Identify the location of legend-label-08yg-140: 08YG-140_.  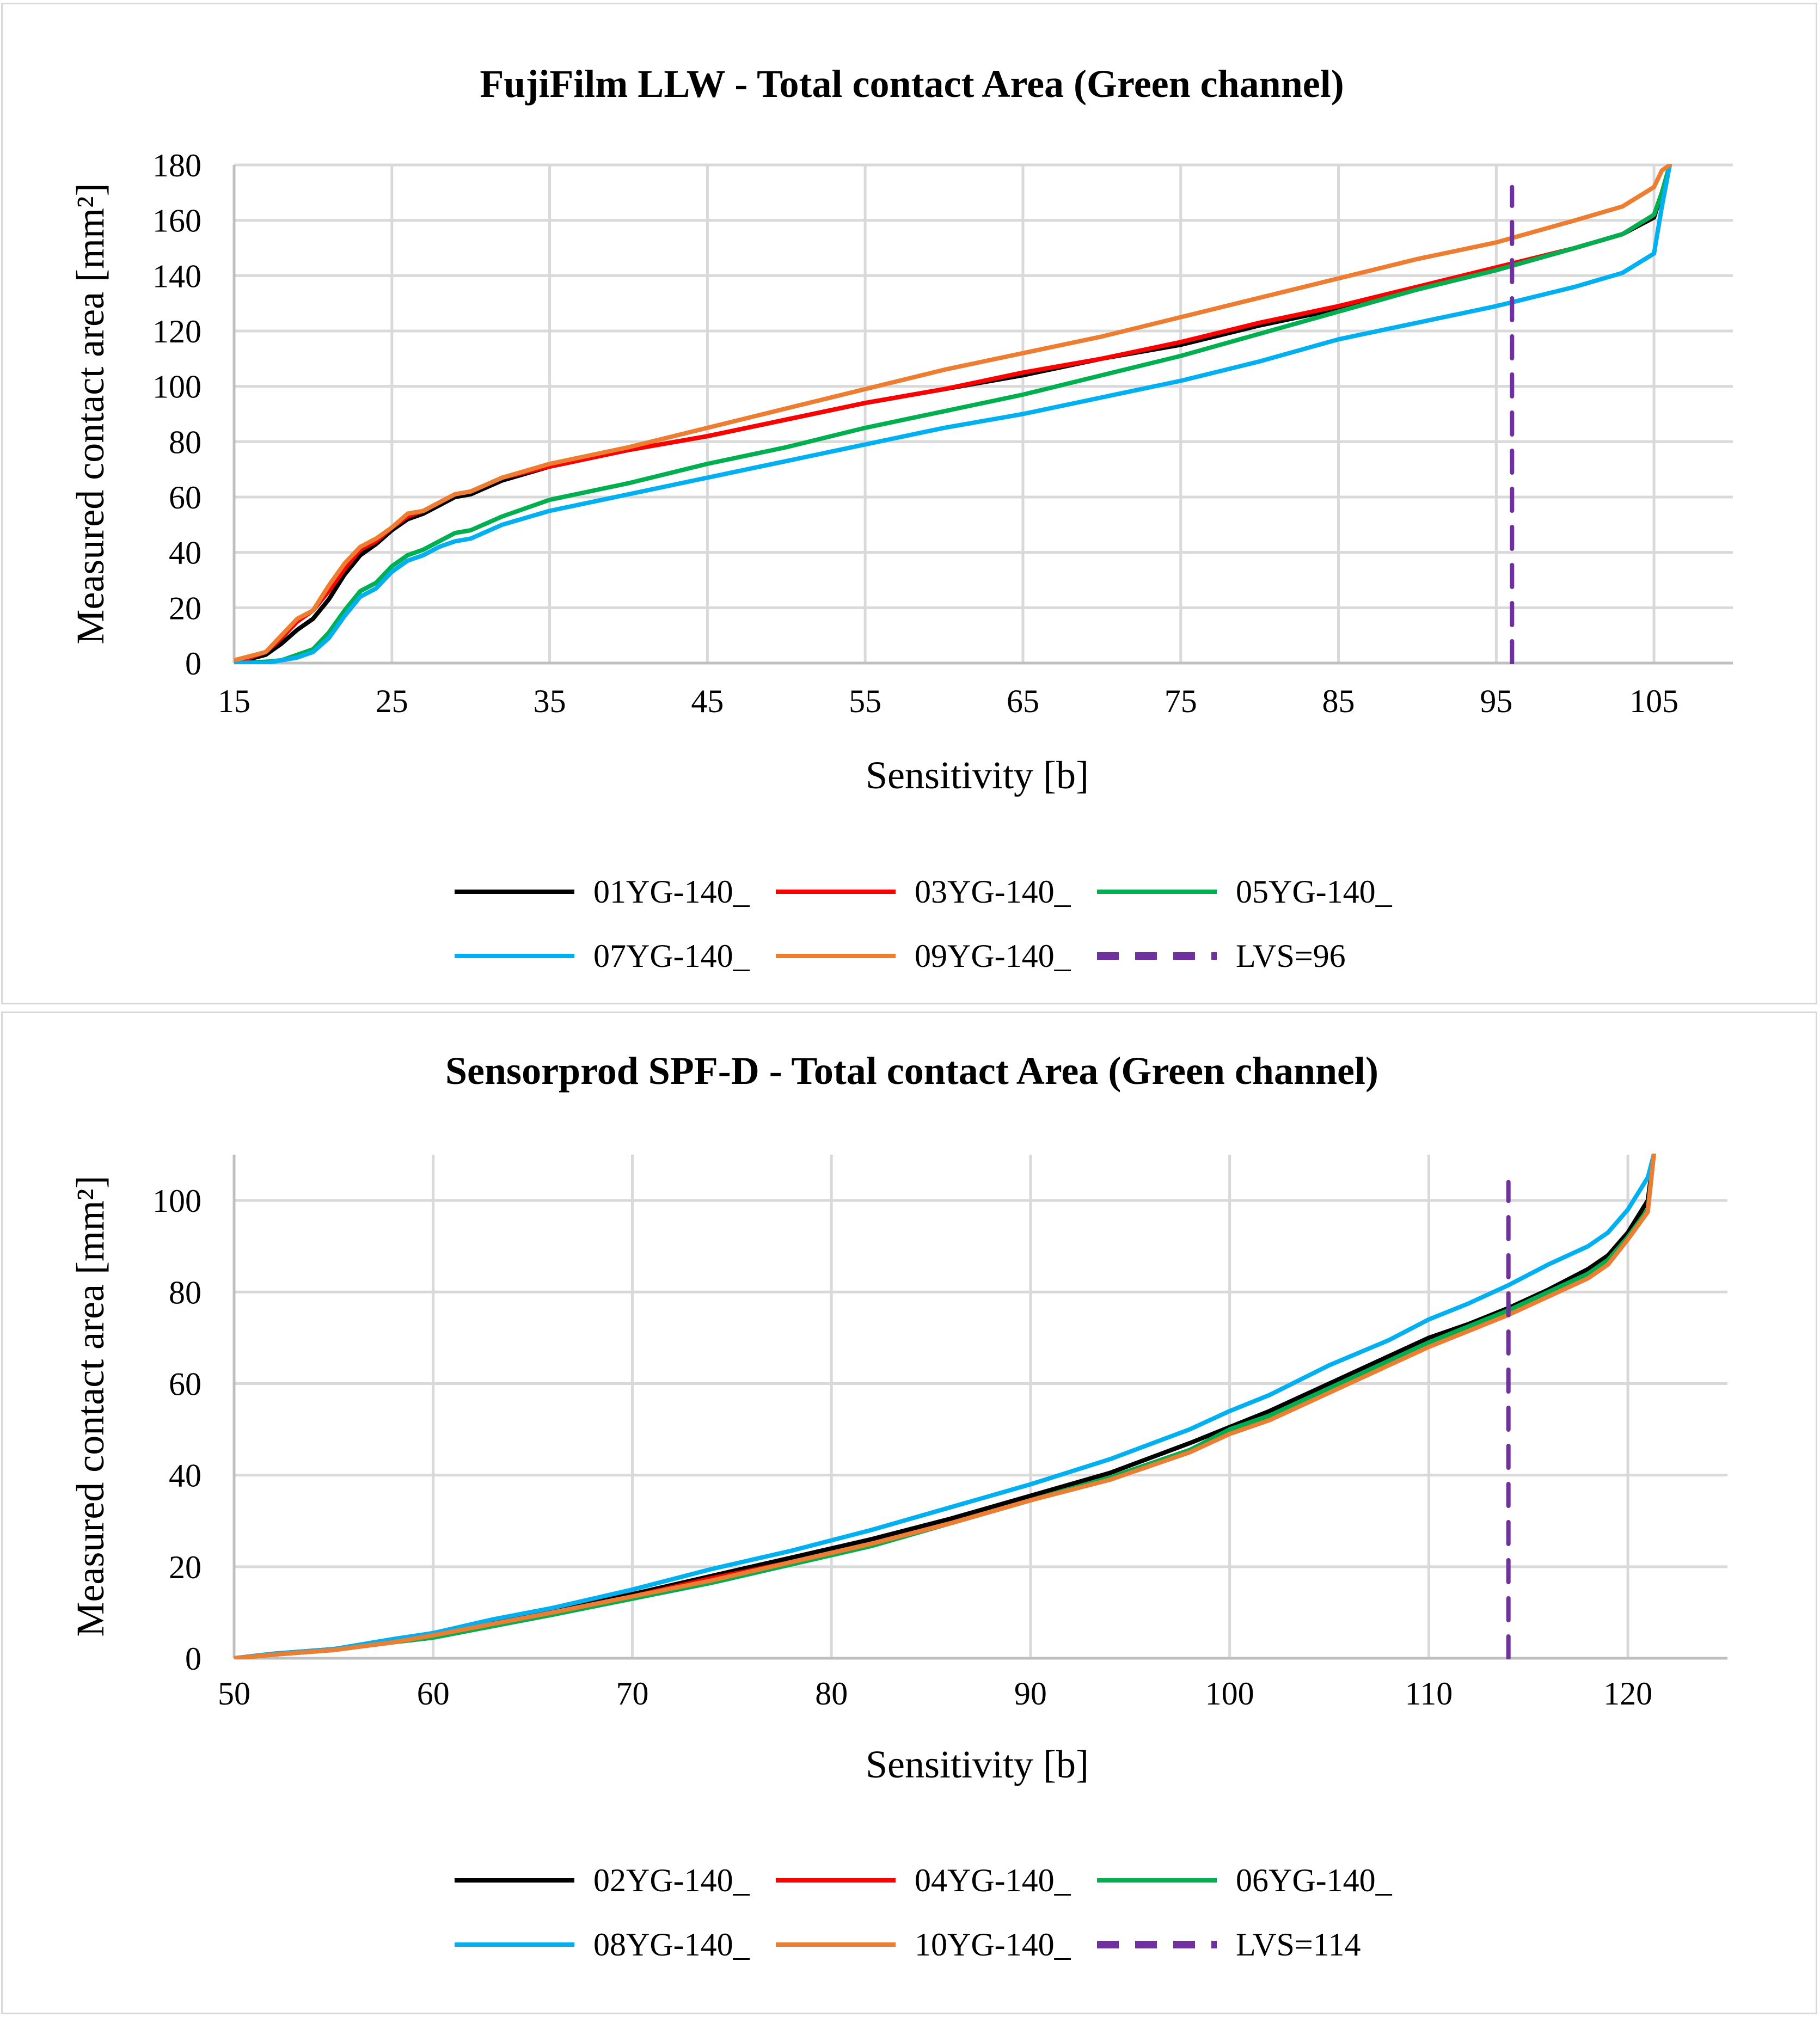
(672, 1945).